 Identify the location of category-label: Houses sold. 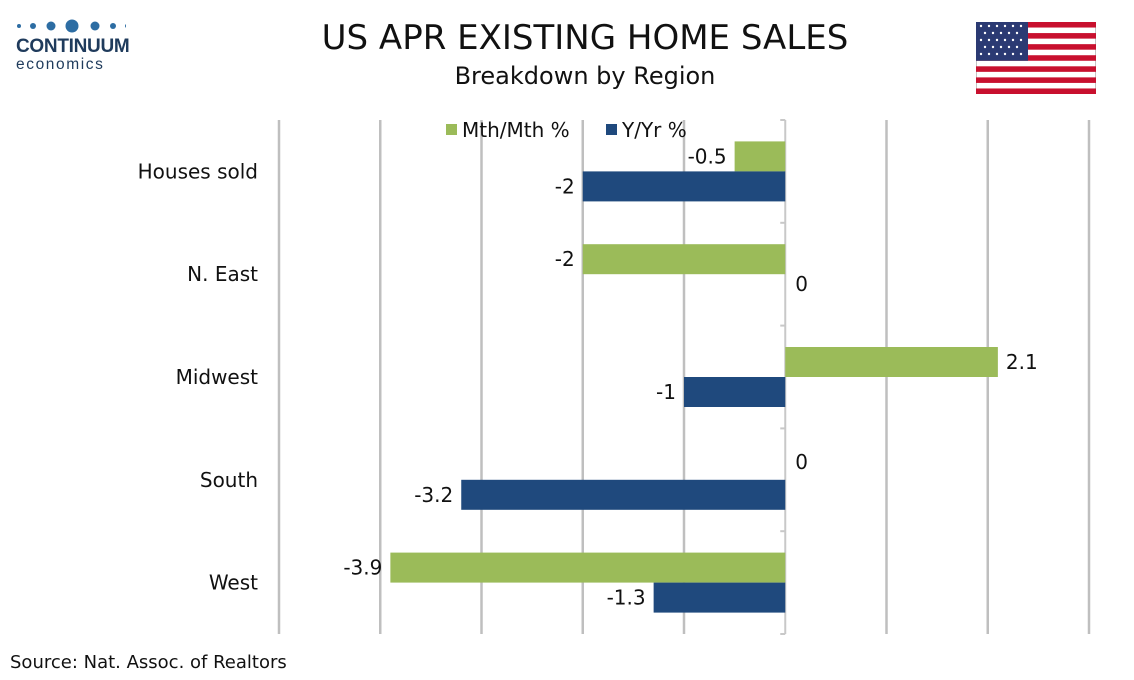
(198, 171).